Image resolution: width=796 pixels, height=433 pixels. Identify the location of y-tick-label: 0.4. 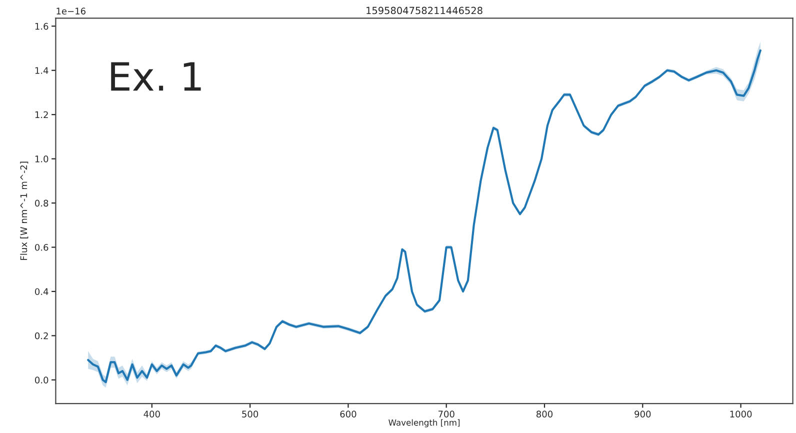
(41, 292).